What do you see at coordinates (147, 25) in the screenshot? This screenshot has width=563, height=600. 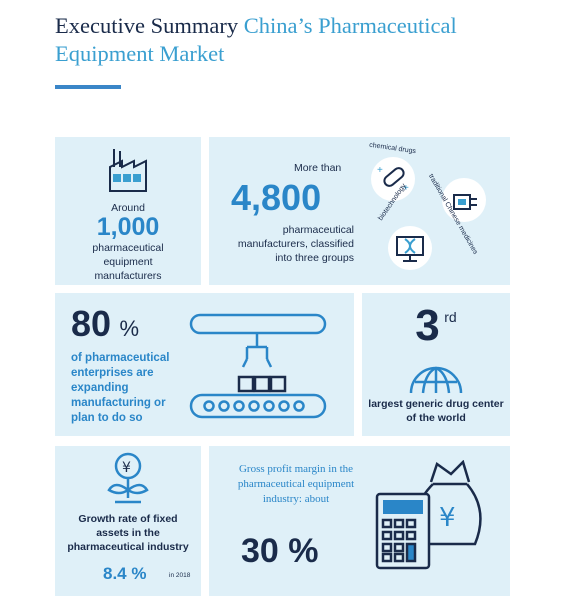 I see `title-part1: Executive Summary` at bounding box center [147, 25].